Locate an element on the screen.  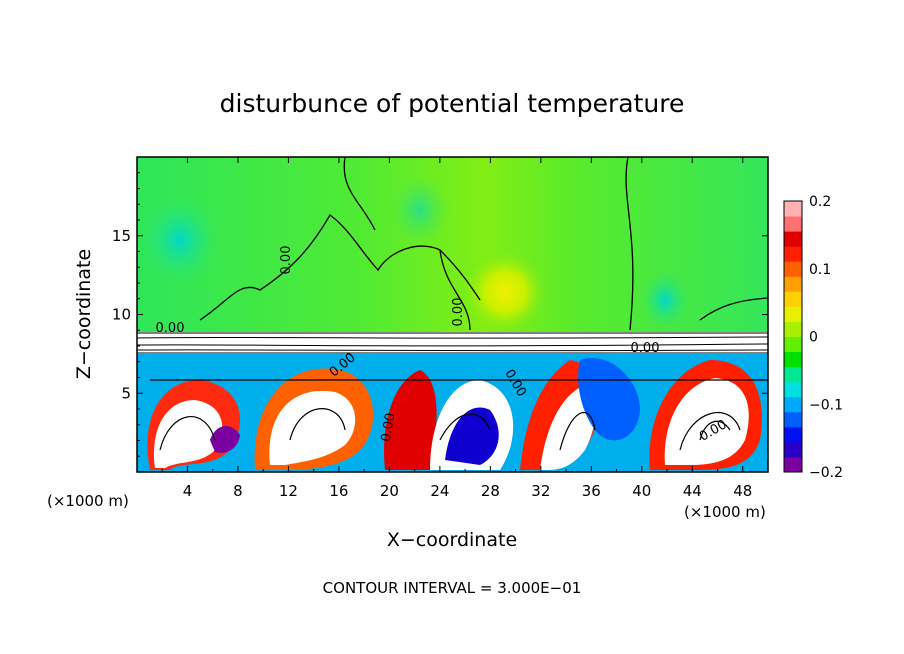
colorbar: 0.2 0.1 0 −0.1 −0.2 is located at coordinates (813, 337).